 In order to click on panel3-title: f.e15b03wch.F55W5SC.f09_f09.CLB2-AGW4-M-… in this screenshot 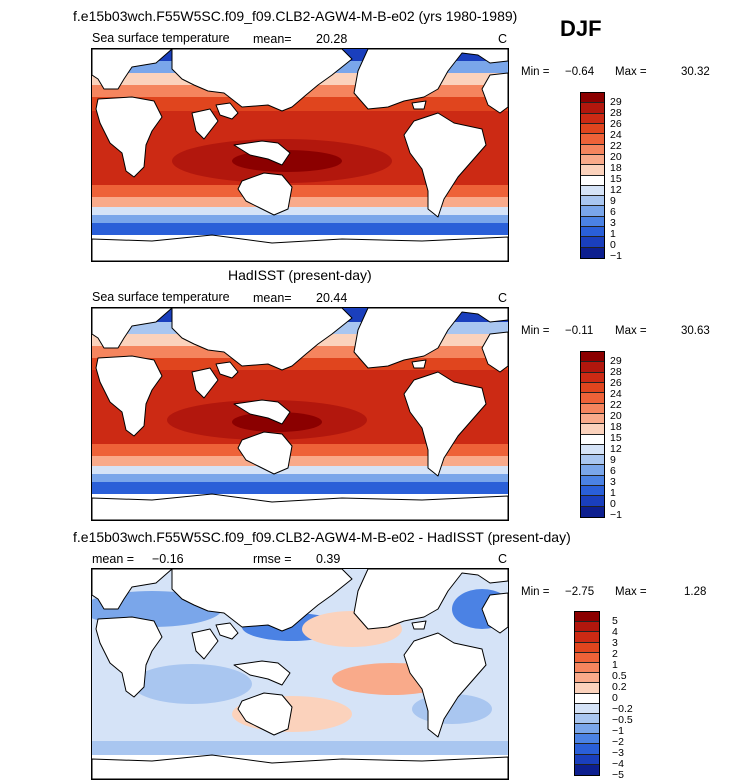, I will do `click(322, 537)`.